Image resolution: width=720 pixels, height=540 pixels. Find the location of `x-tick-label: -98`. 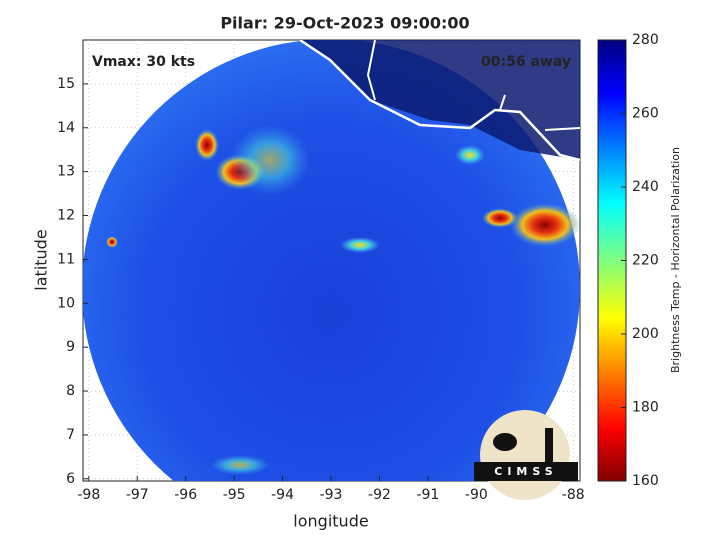

x-tick-label: -98 is located at coordinates (88, 495).